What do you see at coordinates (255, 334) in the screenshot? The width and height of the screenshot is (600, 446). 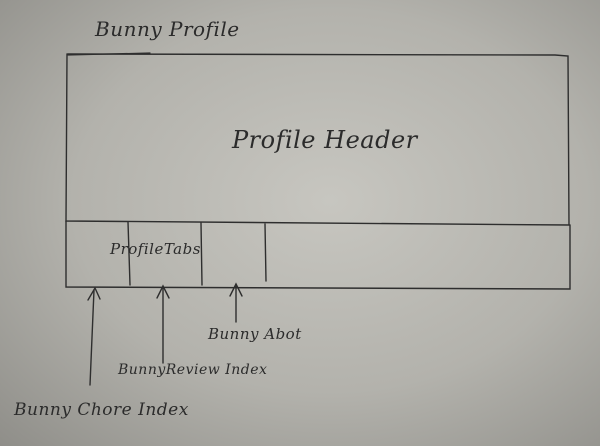 I see `tab-annotation-bunny-about: Bunny Abot` at bounding box center [255, 334].